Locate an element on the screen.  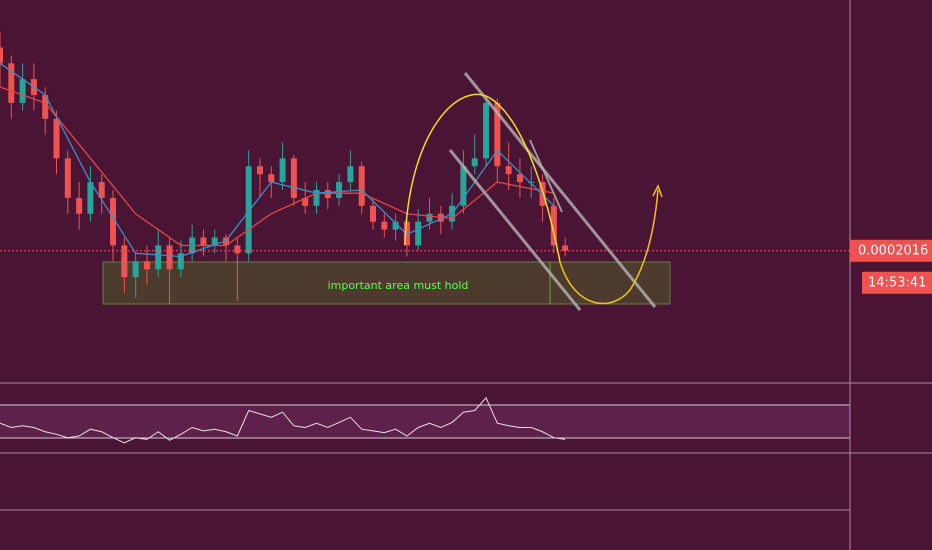
rsi-line is located at coordinates (283, 420).